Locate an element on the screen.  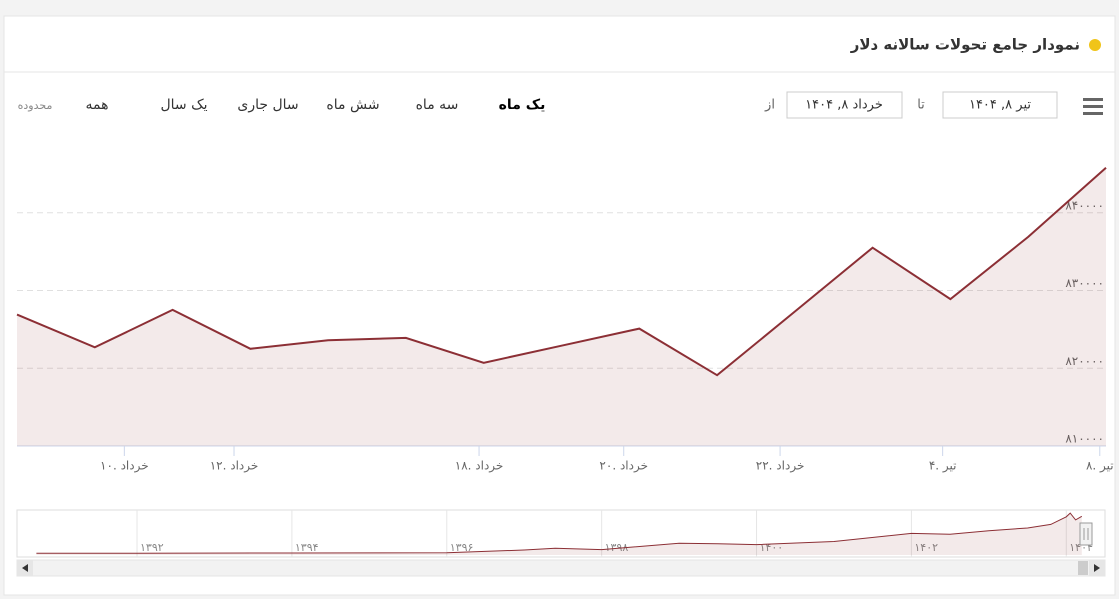
menu-icon is located at coordinates (1093, 106).